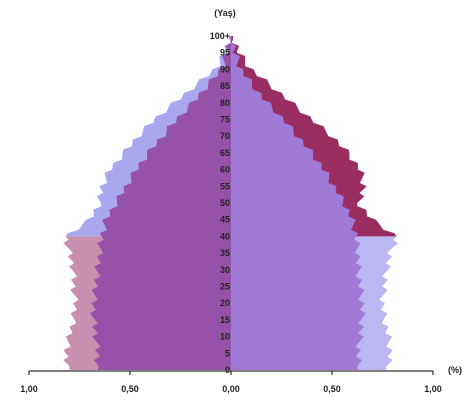 The height and width of the screenshot is (403, 470). I want to click on age-tick-label: 90, so click(225, 69).